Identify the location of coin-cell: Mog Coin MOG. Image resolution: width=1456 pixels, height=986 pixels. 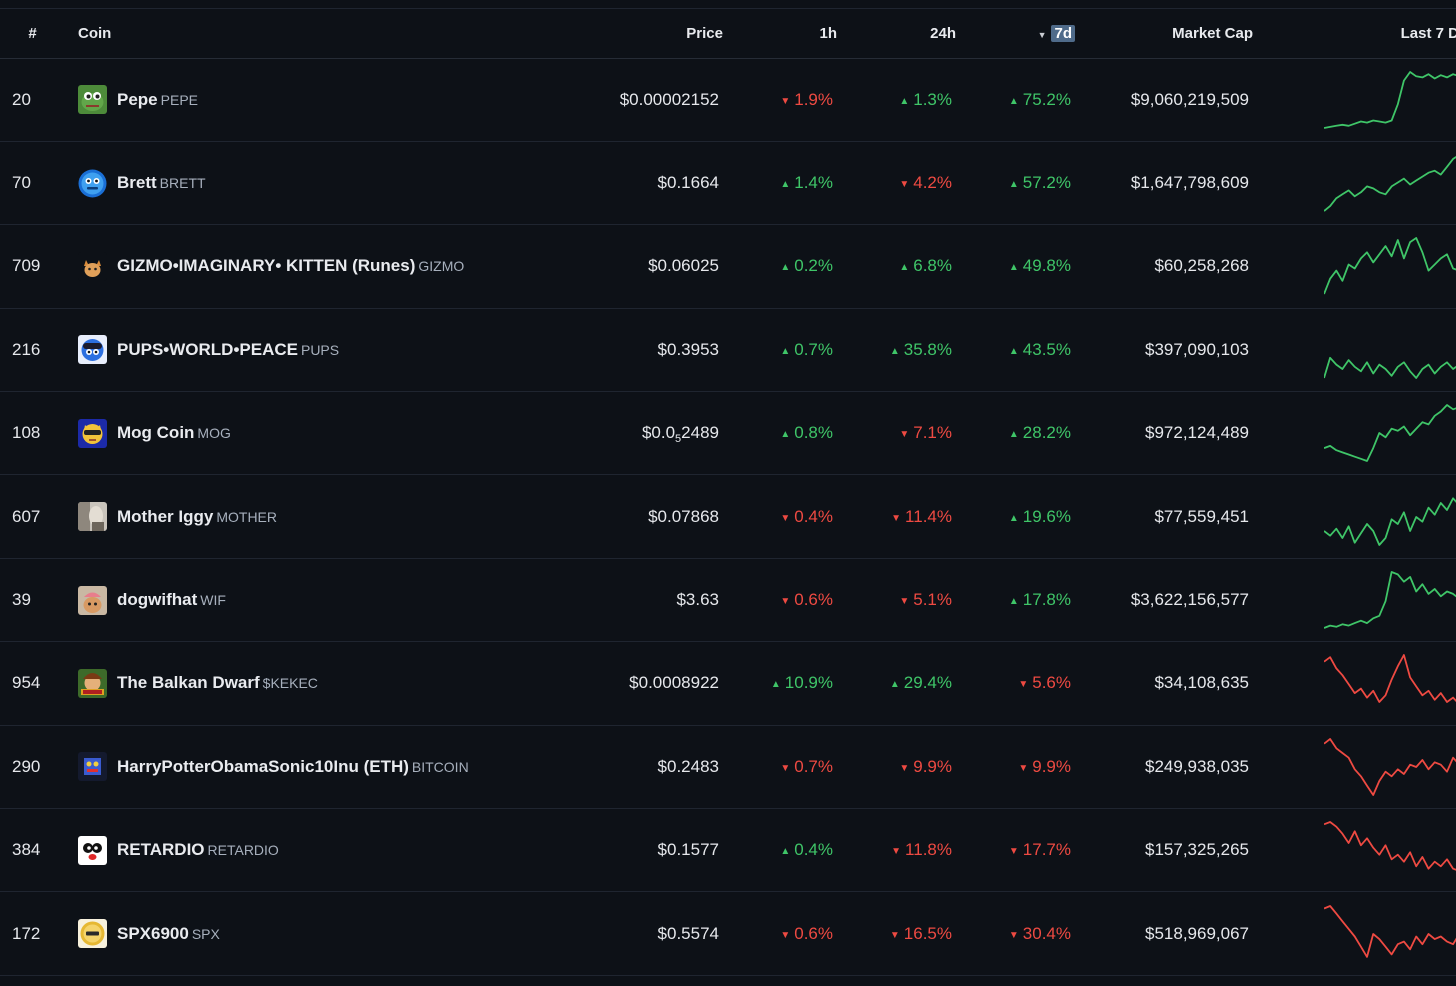
(322, 433).